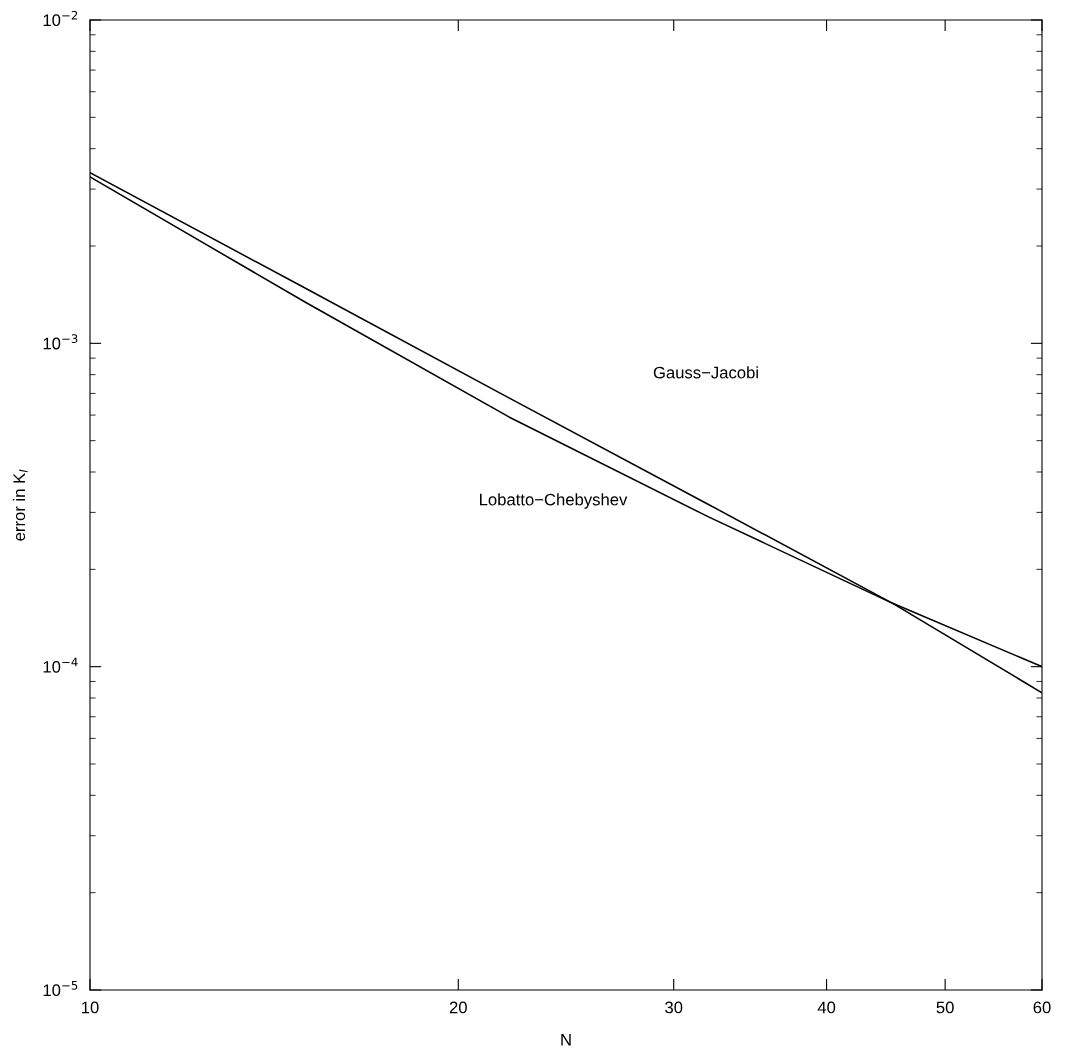 Image resolution: width=1065 pixels, height=1057 pixels. I want to click on y-tick-label: 10$^{−5}$, so click(60, 989).